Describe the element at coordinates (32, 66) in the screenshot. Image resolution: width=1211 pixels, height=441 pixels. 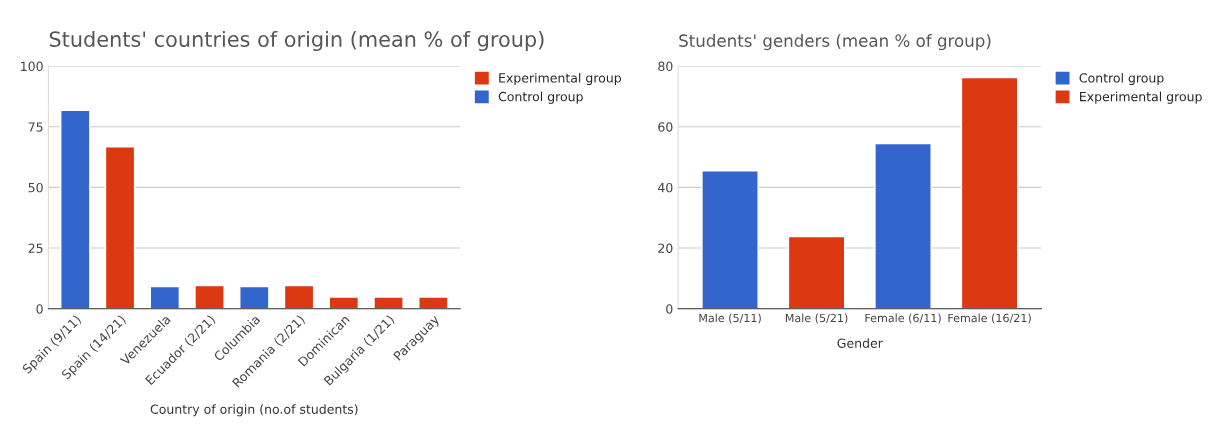
I see `y-tick-label: 100` at that location.